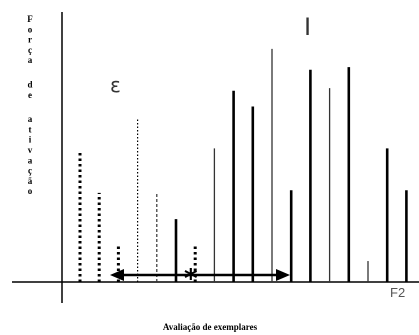  I want to click on epsilon-annotation: ε, so click(115, 85).